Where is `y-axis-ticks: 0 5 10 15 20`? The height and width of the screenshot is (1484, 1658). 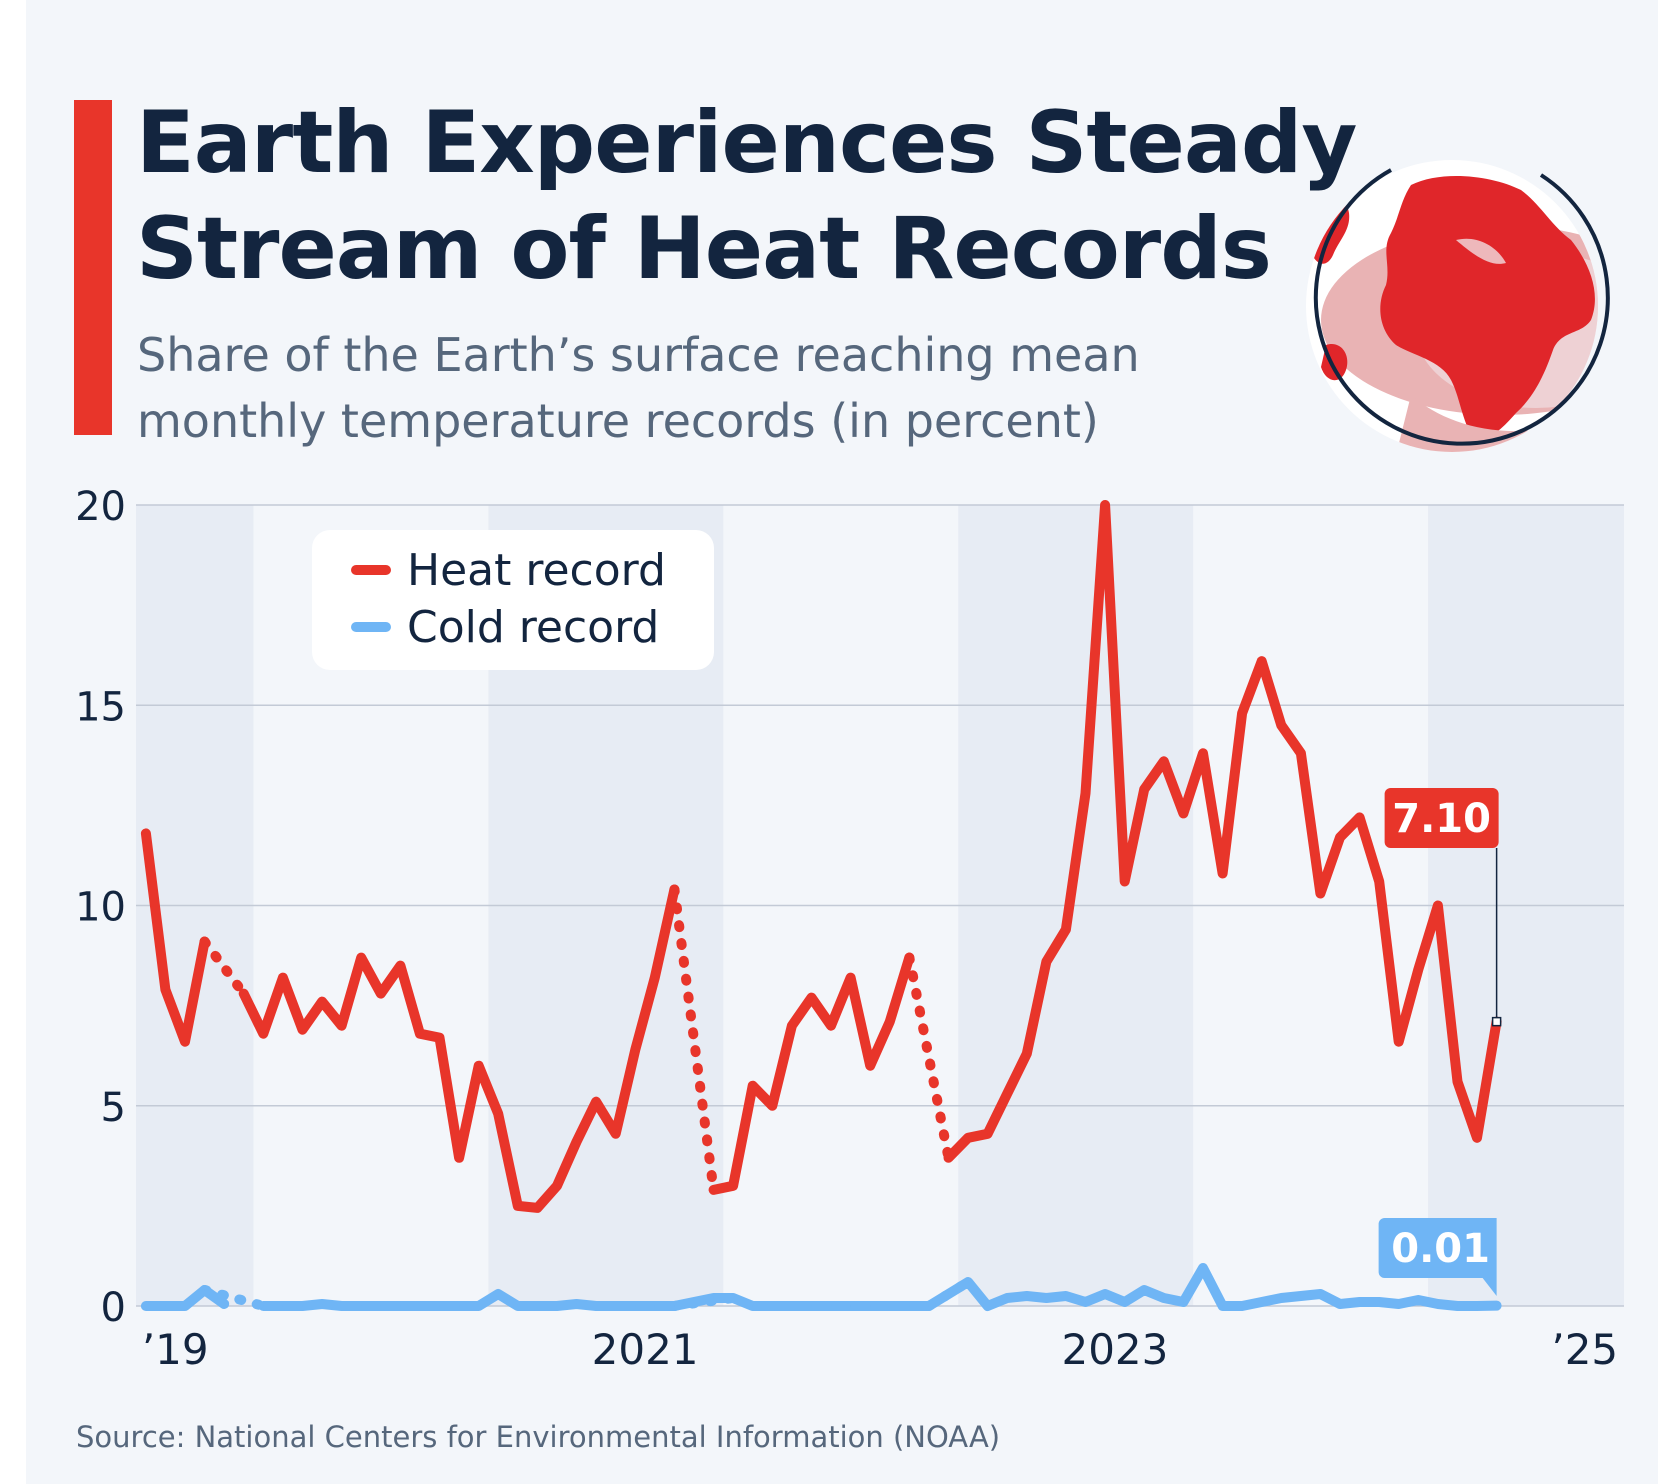
y-axis-ticks: 0 5 10 15 20 is located at coordinates (100, 907).